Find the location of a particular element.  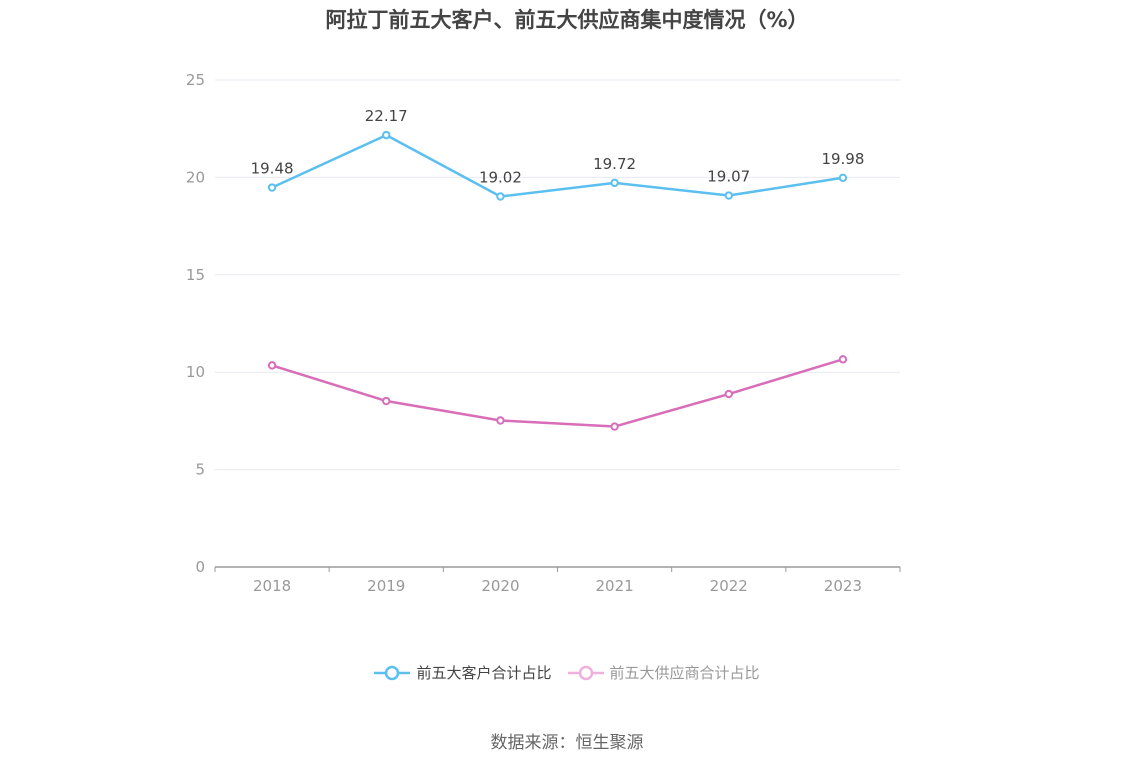

data-label: 19.48 is located at coordinates (272, 169).